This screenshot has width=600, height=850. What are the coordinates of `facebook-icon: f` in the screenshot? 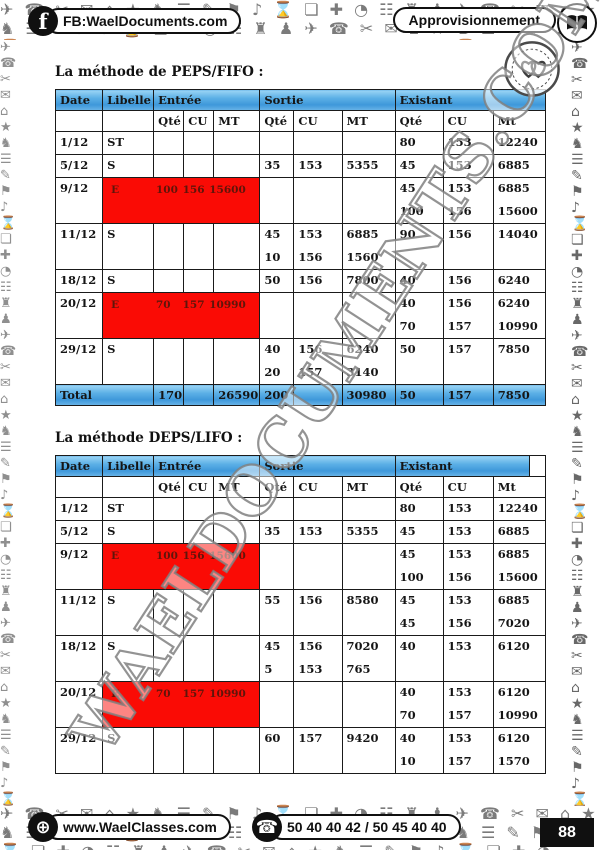 It's located at (43, 21).